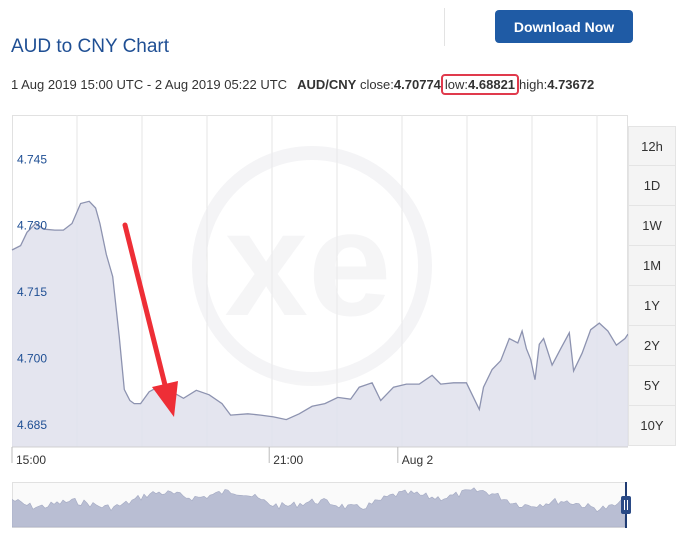 This screenshot has width=684, height=547. What do you see at coordinates (652, 386) in the screenshot?
I see `range-button-5y: 5Y` at bounding box center [652, 386].